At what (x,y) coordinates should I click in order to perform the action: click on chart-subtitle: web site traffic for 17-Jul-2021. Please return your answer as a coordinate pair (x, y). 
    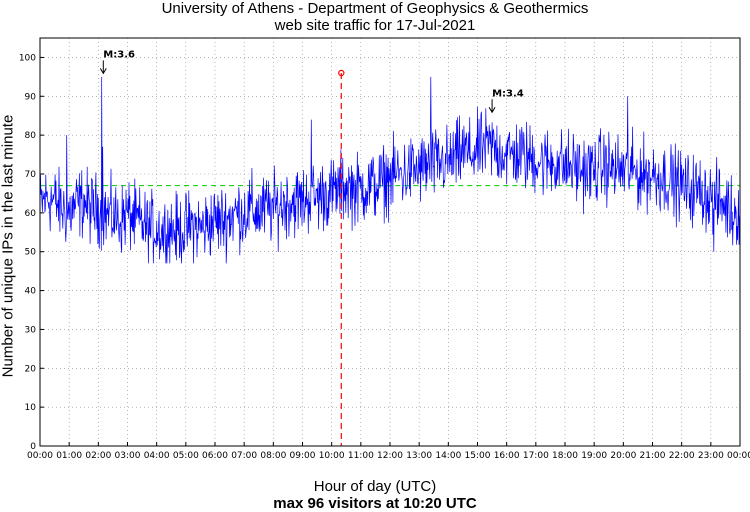
    Looking at the image, I should click on (375, 25).